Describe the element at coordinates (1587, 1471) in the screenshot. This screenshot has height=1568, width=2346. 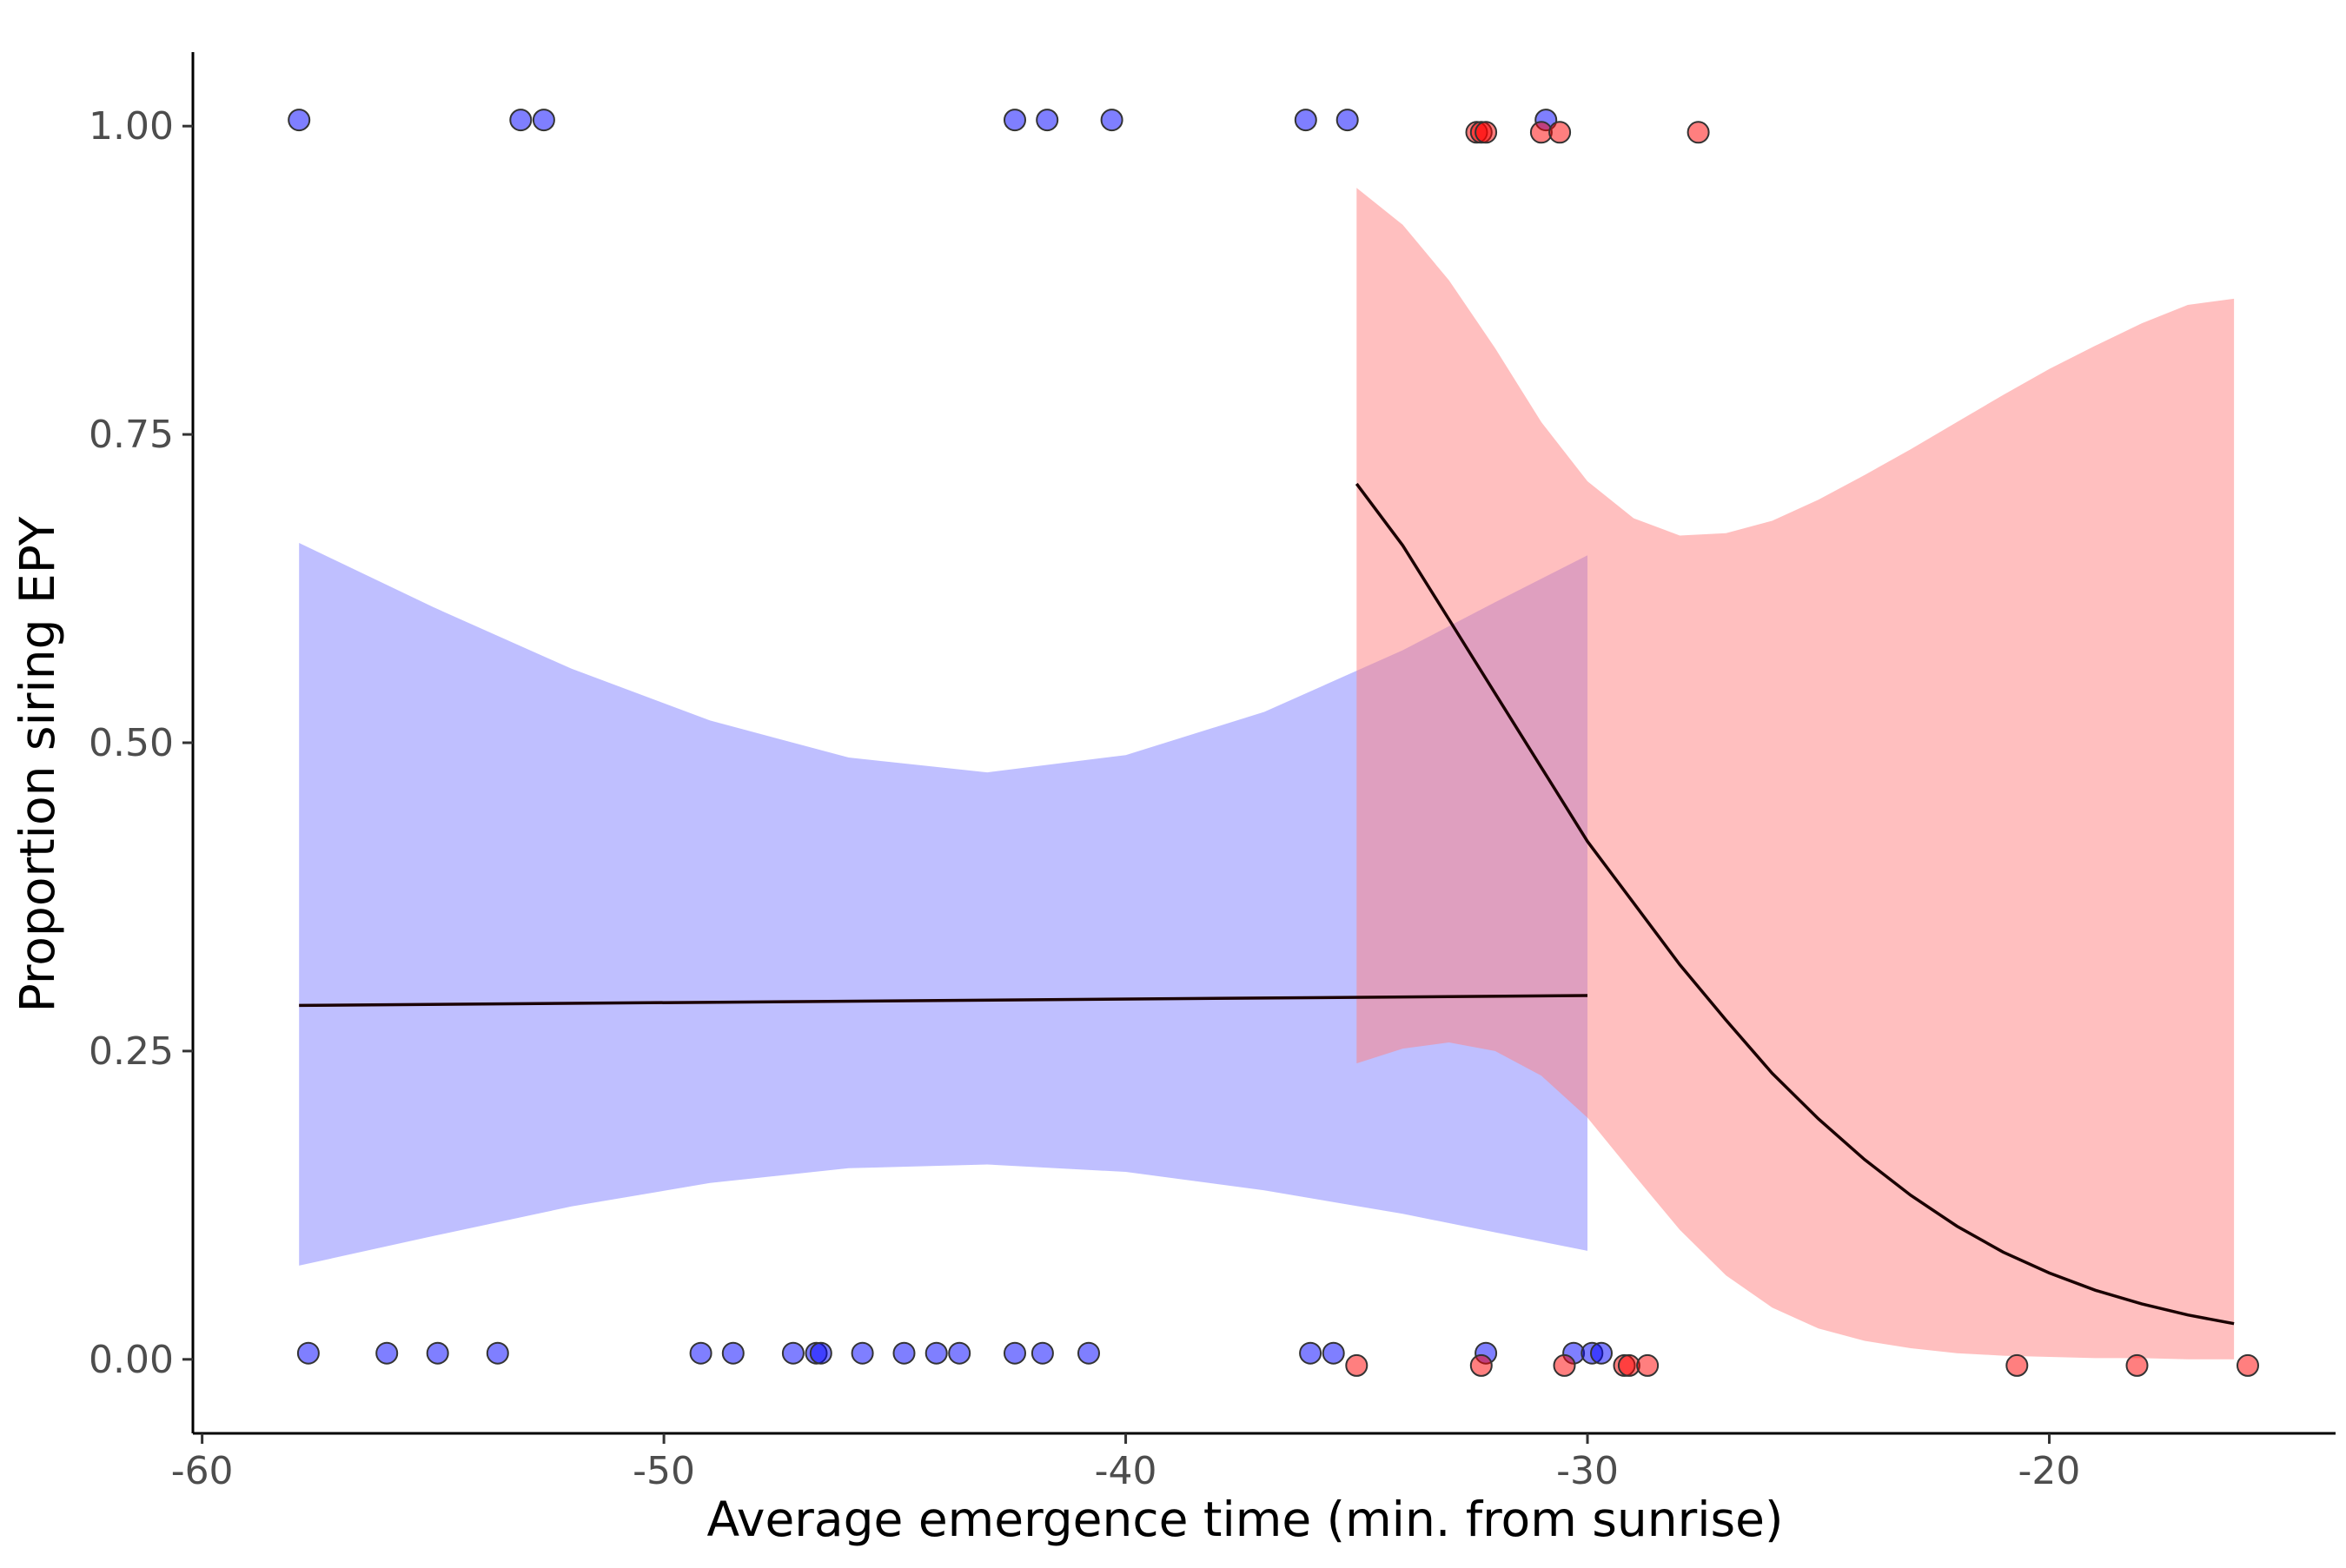
I see `x-tick-label: -30` at that location.